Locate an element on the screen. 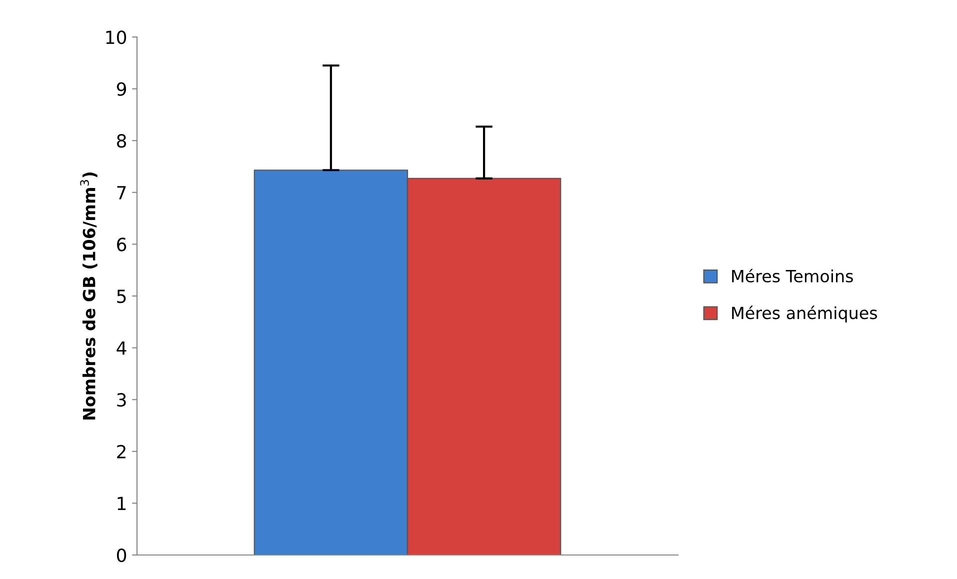 Image resolution: width=957 pixels, height=579 pixels. y-tick-label: 3 is located at coordinates (121, 400).